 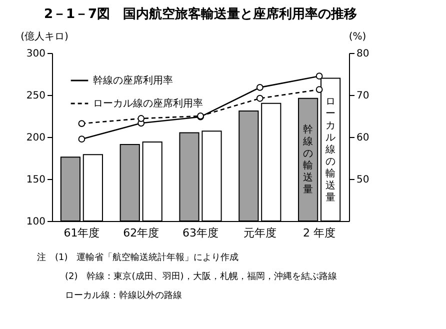 I want to click on y-tick-label: 250, so click(x=36, y=96).